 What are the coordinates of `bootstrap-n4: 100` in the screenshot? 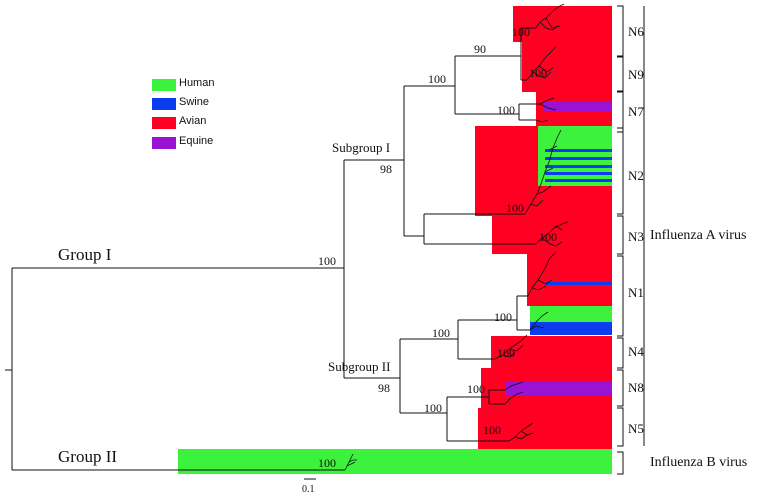 It's located at (506, 353).